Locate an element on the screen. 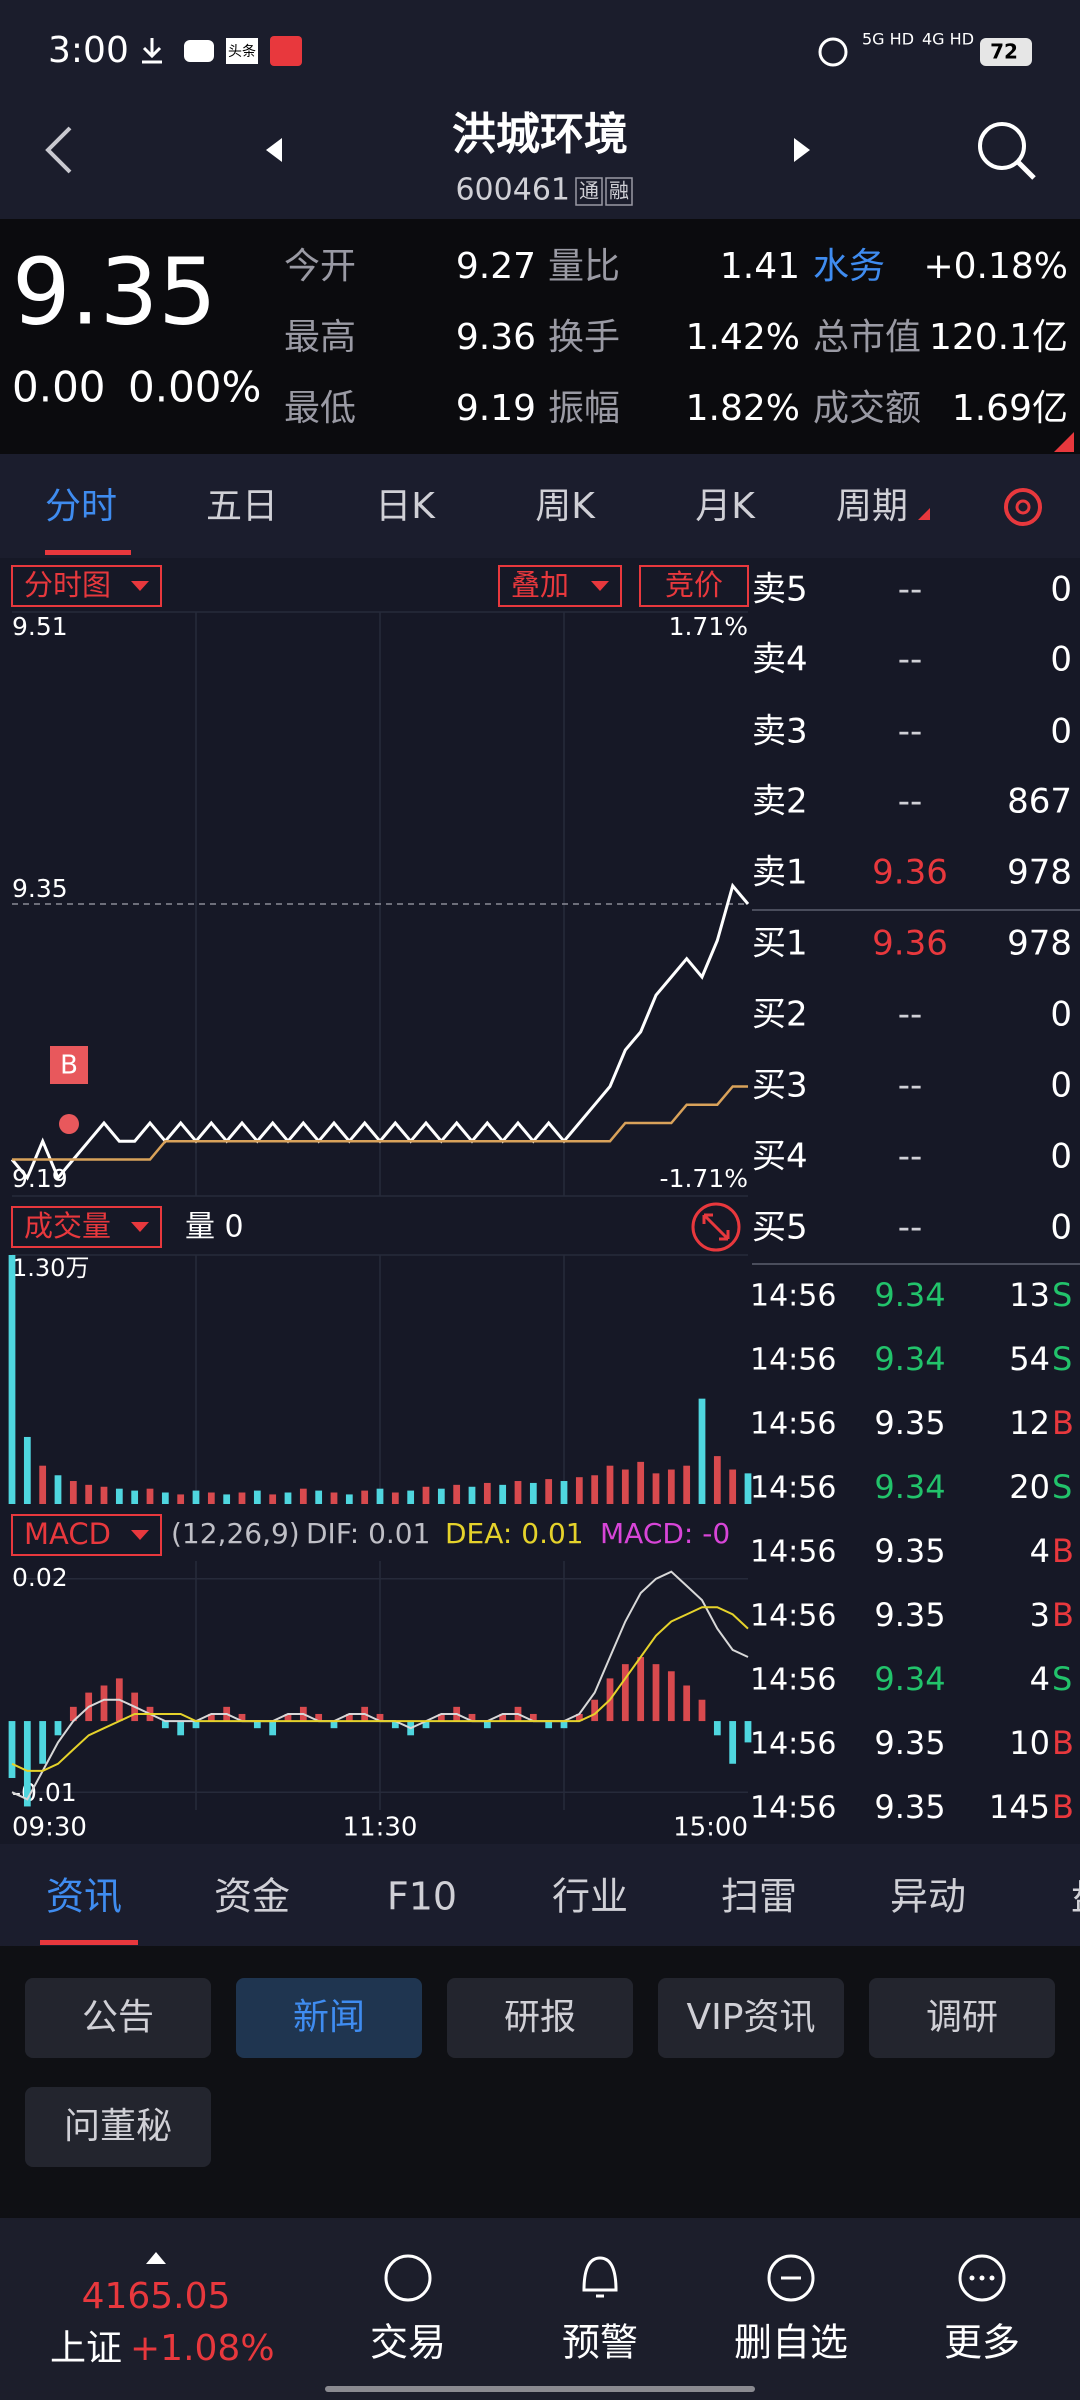  nav-item: 更多 is located at coordinates (982, 2343).